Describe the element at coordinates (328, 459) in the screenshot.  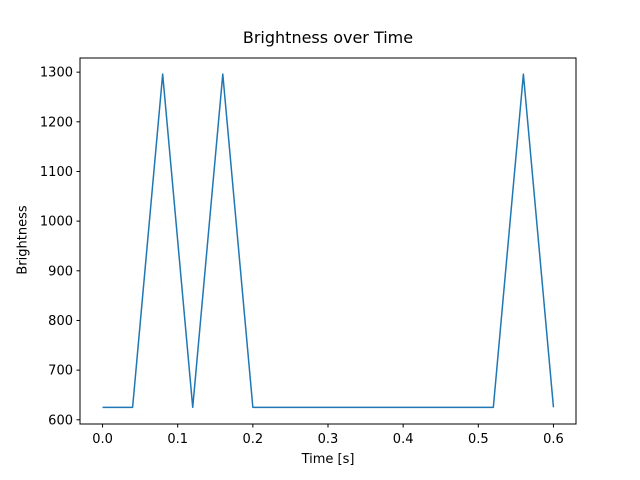
I see `x-axis-label: Time [s]` at that location.